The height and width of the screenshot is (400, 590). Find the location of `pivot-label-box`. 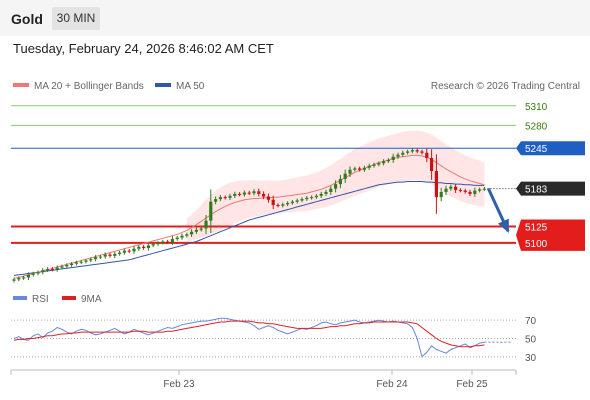

pivot-label-box is located at coordinates (550, 148).